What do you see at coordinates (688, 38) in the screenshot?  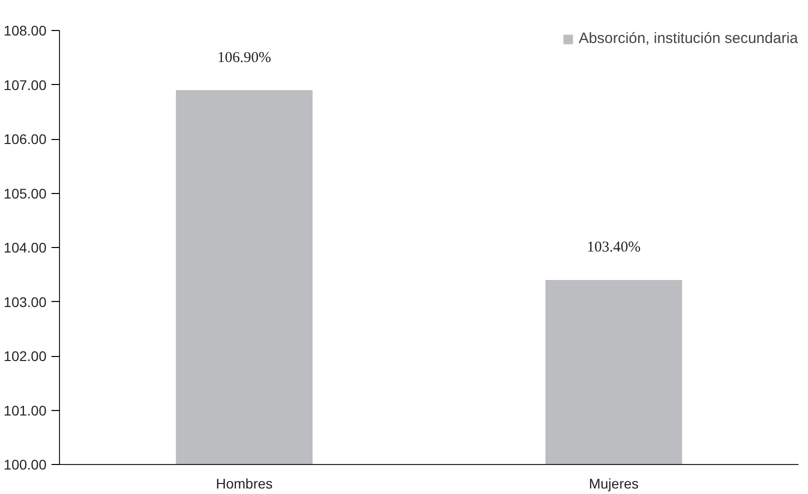 I see `legend-label: Absorción, institución secundaria` at bounding box center [688, 38].